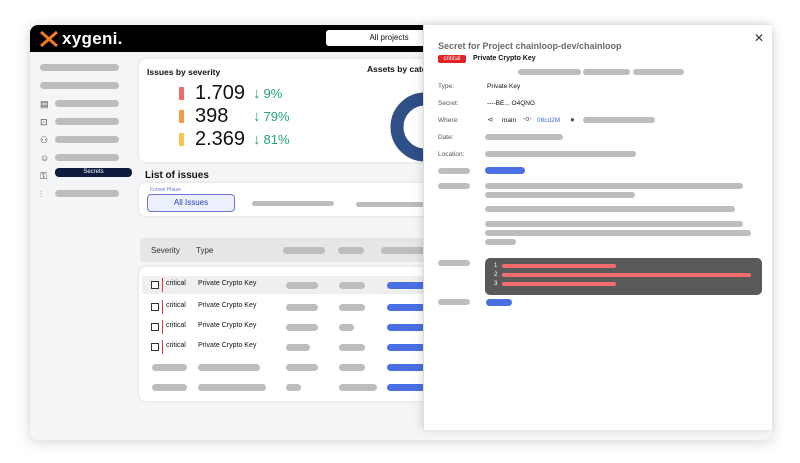  I want to click on settings-sliders-icon: ⫶, so click(41, 194).